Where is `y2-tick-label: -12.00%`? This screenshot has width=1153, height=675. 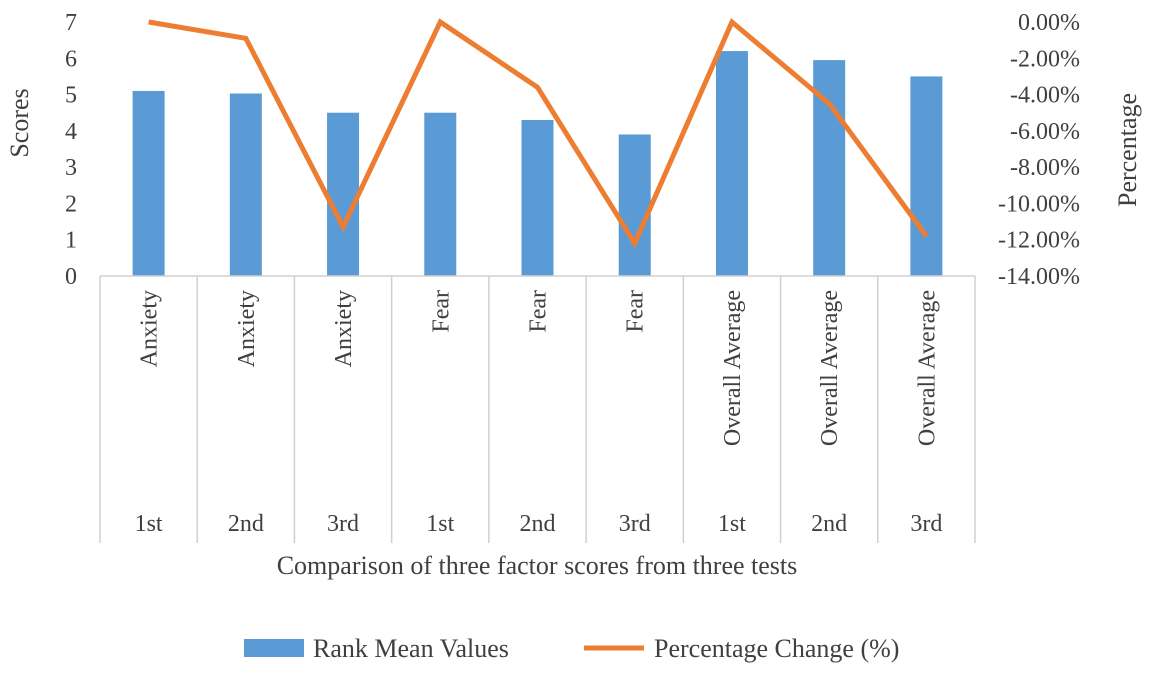
y2-tick-label: -12.00% is located at coordinates (1039, 241).